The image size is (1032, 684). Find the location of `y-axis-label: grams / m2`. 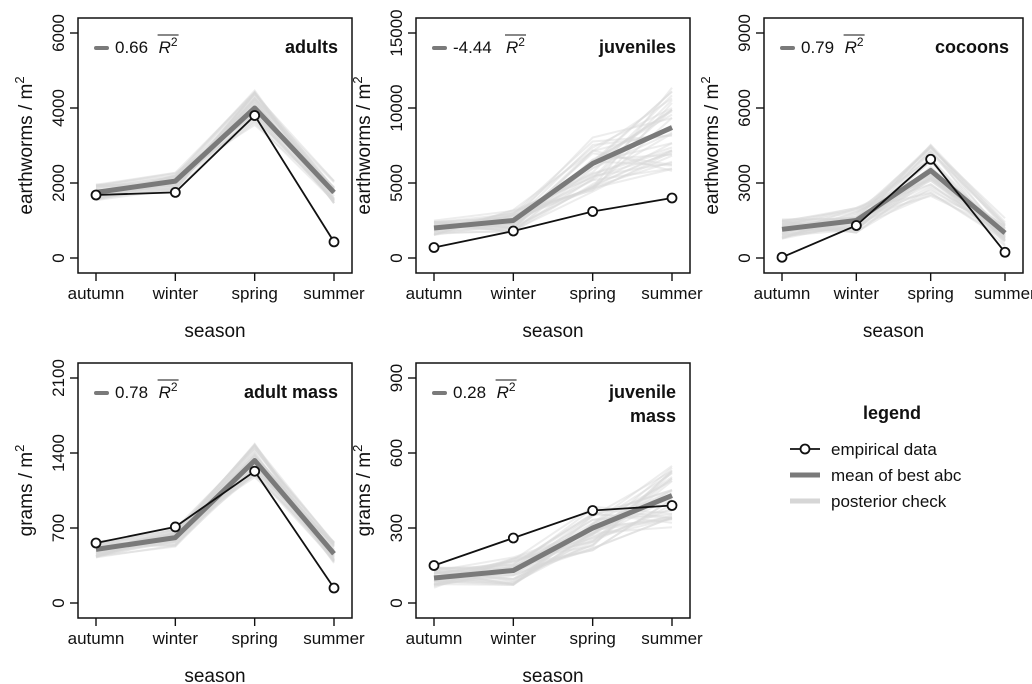

y-axis-label: grams / m2 is located at coordinates (24, 491).